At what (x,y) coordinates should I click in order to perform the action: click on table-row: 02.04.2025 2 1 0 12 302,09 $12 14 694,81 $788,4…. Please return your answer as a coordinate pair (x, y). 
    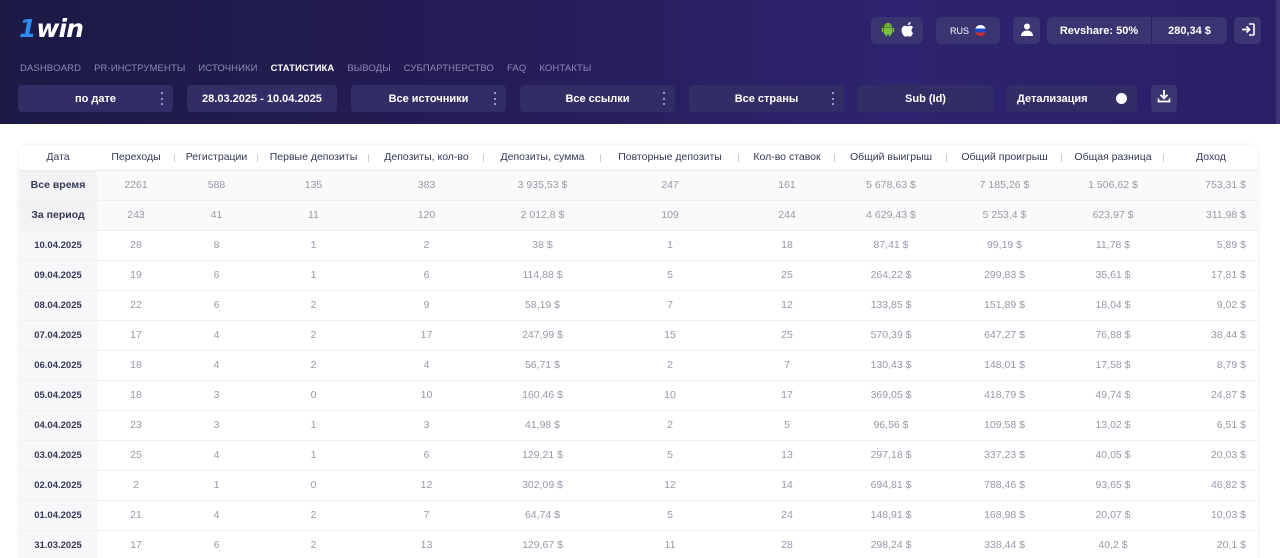
    Looking at the image, I should click on (638, 485).